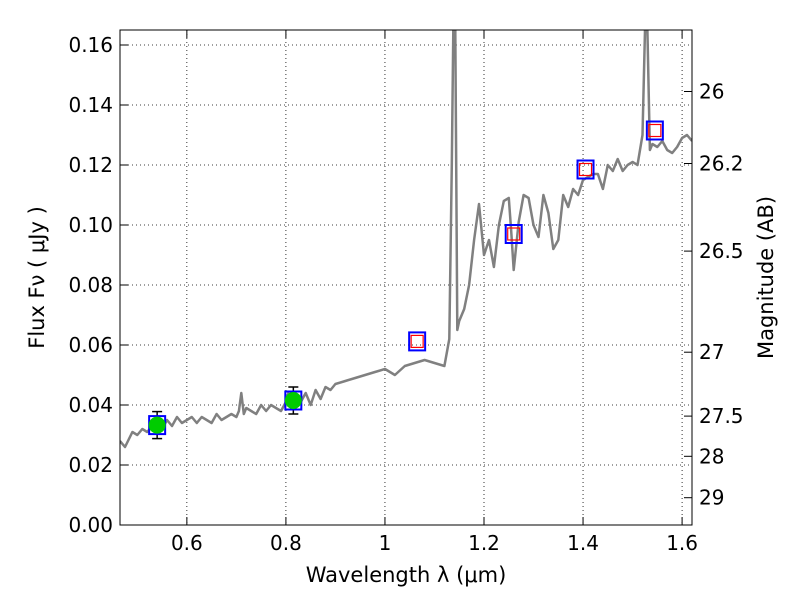  What do you see at coordinates (90, 345) in the screenshot?
I see `y-tick-label: 0.06` at bounding box center [90, 345].